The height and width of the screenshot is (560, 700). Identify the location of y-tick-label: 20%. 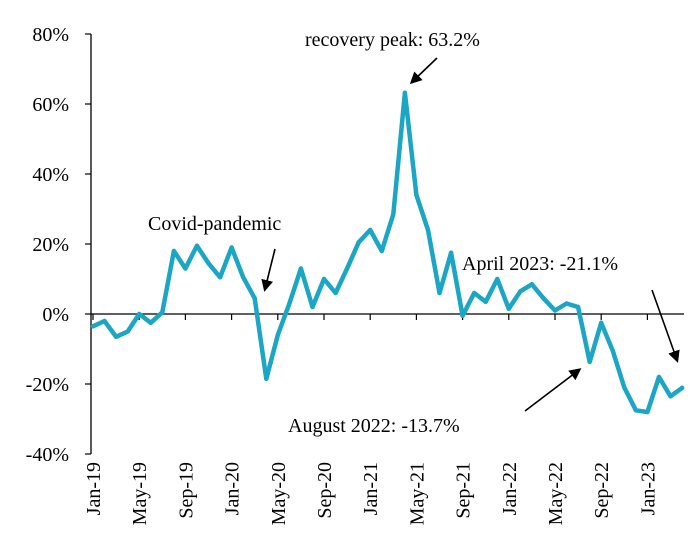
(50, 245).